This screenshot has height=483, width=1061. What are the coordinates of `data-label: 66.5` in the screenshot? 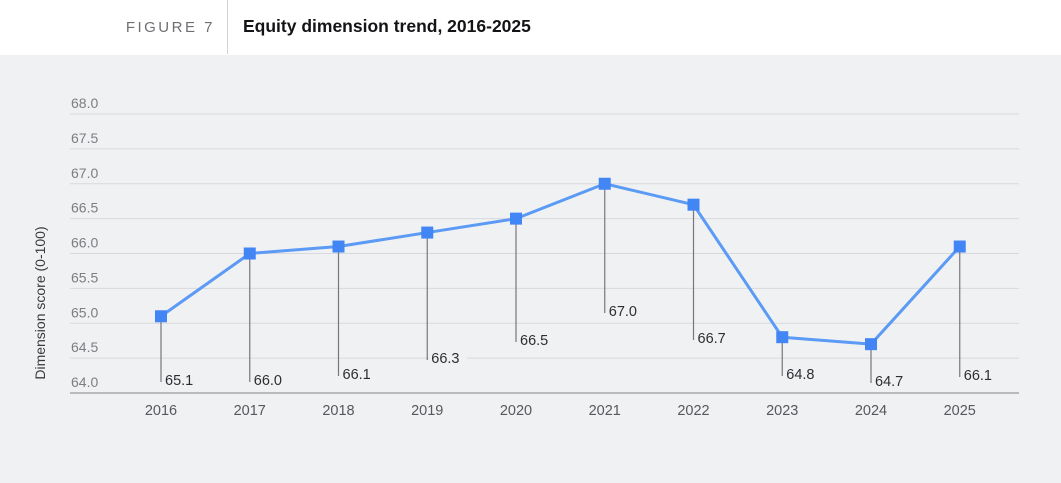 It's located at (534, 341).